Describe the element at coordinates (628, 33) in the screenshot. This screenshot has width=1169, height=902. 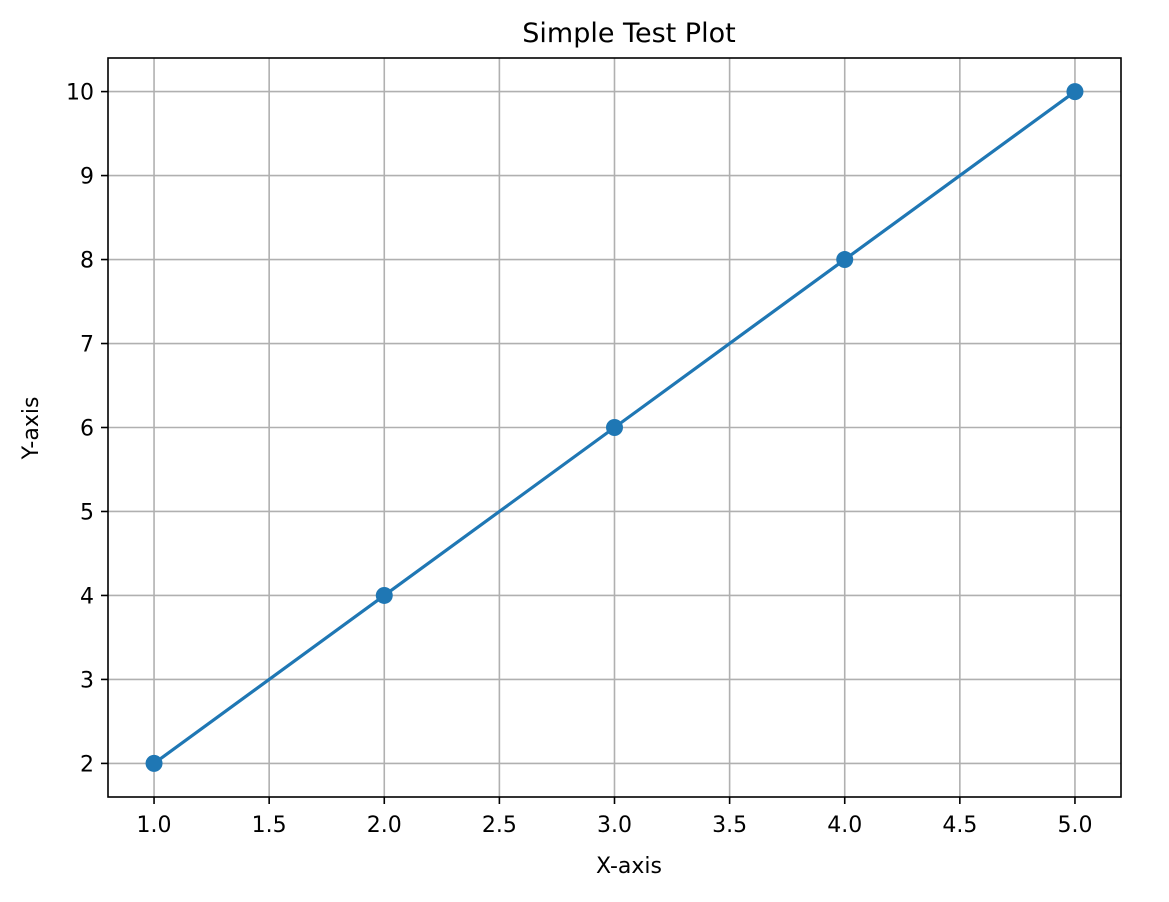
I see `chart-title: Simple Test Plot` at that location.